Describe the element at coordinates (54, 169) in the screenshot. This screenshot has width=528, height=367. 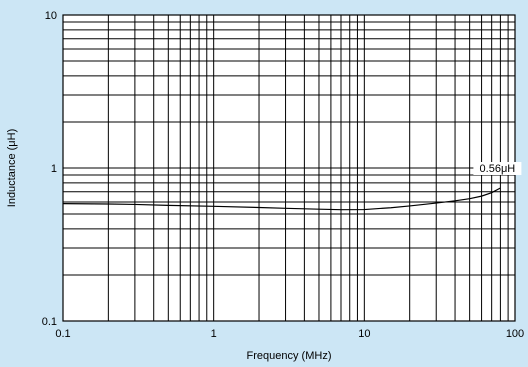
I see `y-tick-label: 1` at that location.